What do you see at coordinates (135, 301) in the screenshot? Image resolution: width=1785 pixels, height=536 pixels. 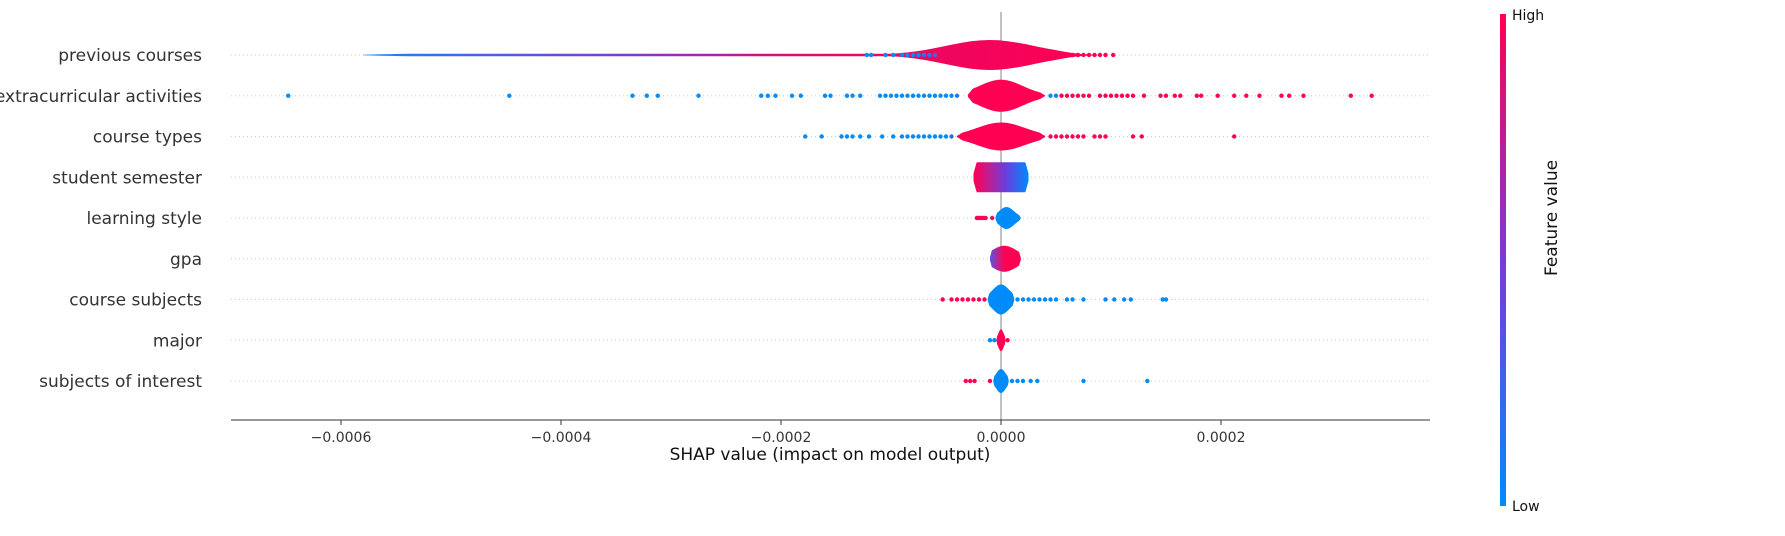 I see `feature-label: course subjects` at bounding box center [135, 301].